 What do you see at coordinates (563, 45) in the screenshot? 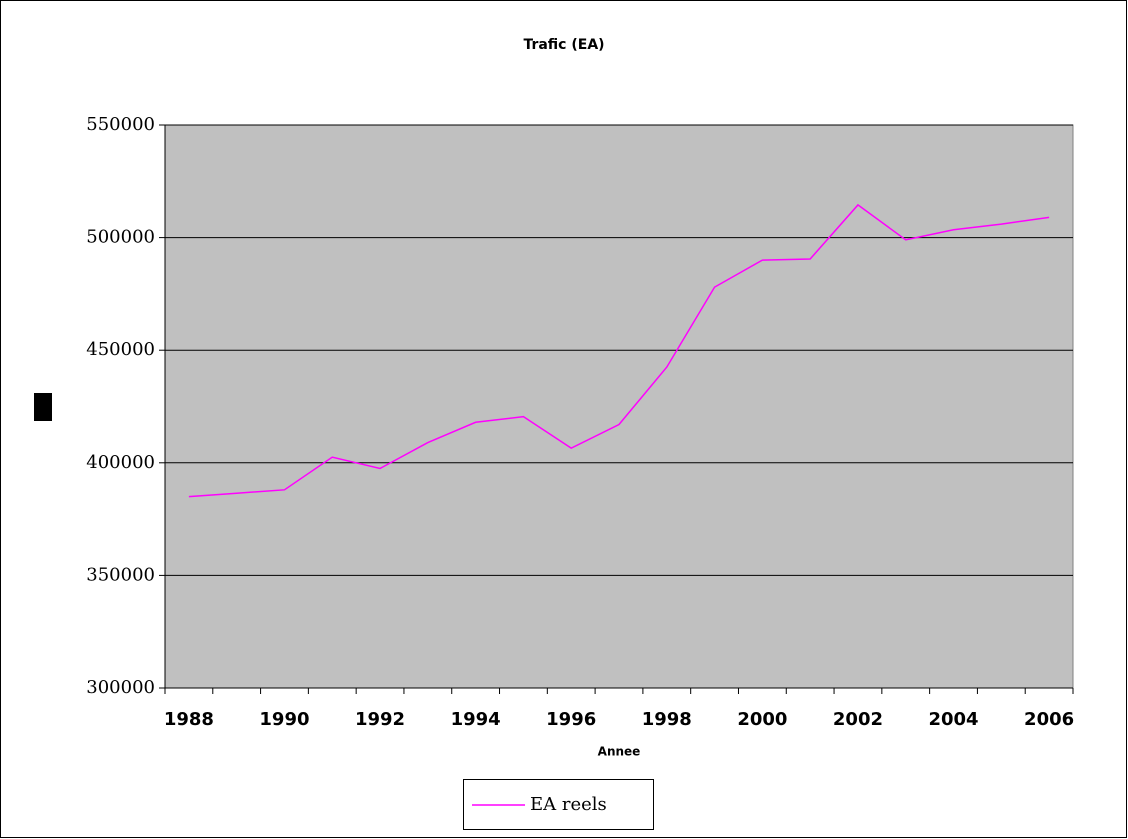
I see `chart-title: Trafic (EA)` at bounding box center [563, 45].